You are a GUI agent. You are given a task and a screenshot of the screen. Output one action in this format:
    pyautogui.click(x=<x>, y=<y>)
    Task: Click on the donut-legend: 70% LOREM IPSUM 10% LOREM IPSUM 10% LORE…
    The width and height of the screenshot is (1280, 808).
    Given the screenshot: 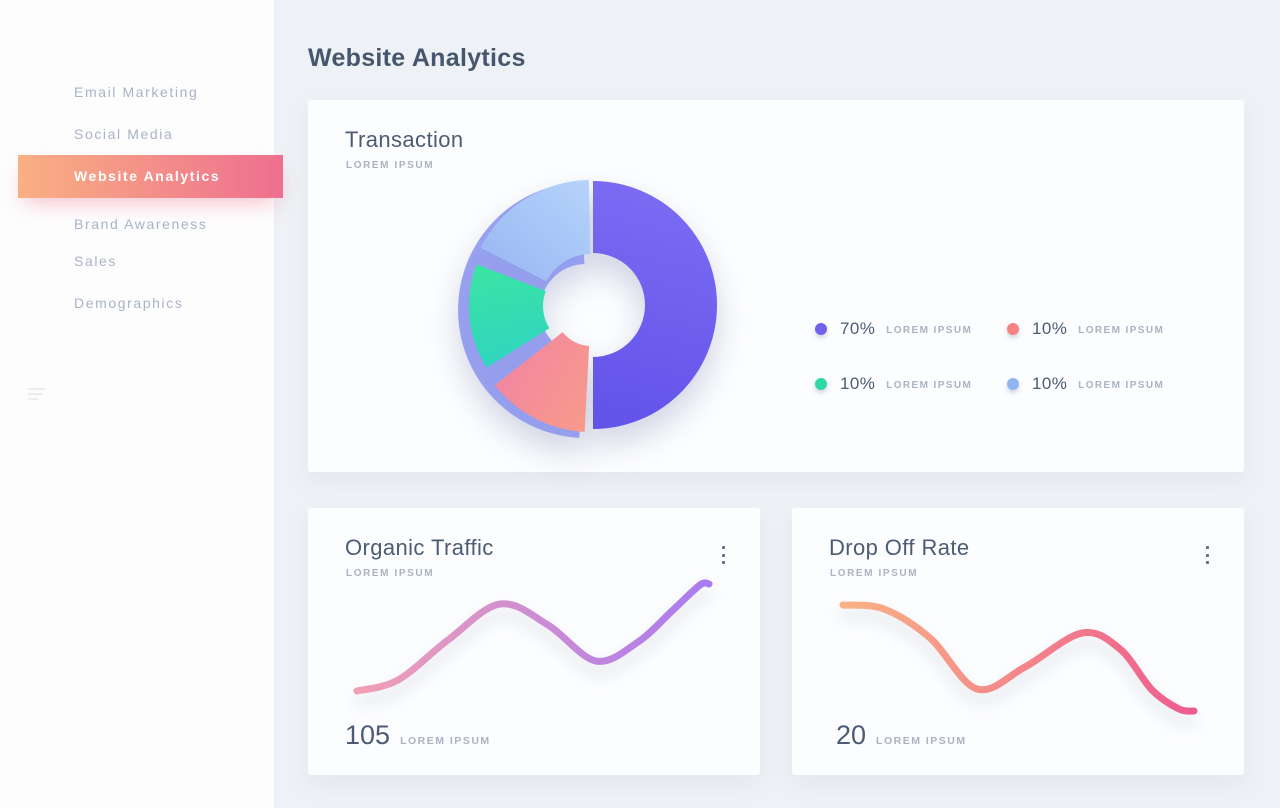 What is the action you would take?
    pyautogui.click(x=989, y=356)
    